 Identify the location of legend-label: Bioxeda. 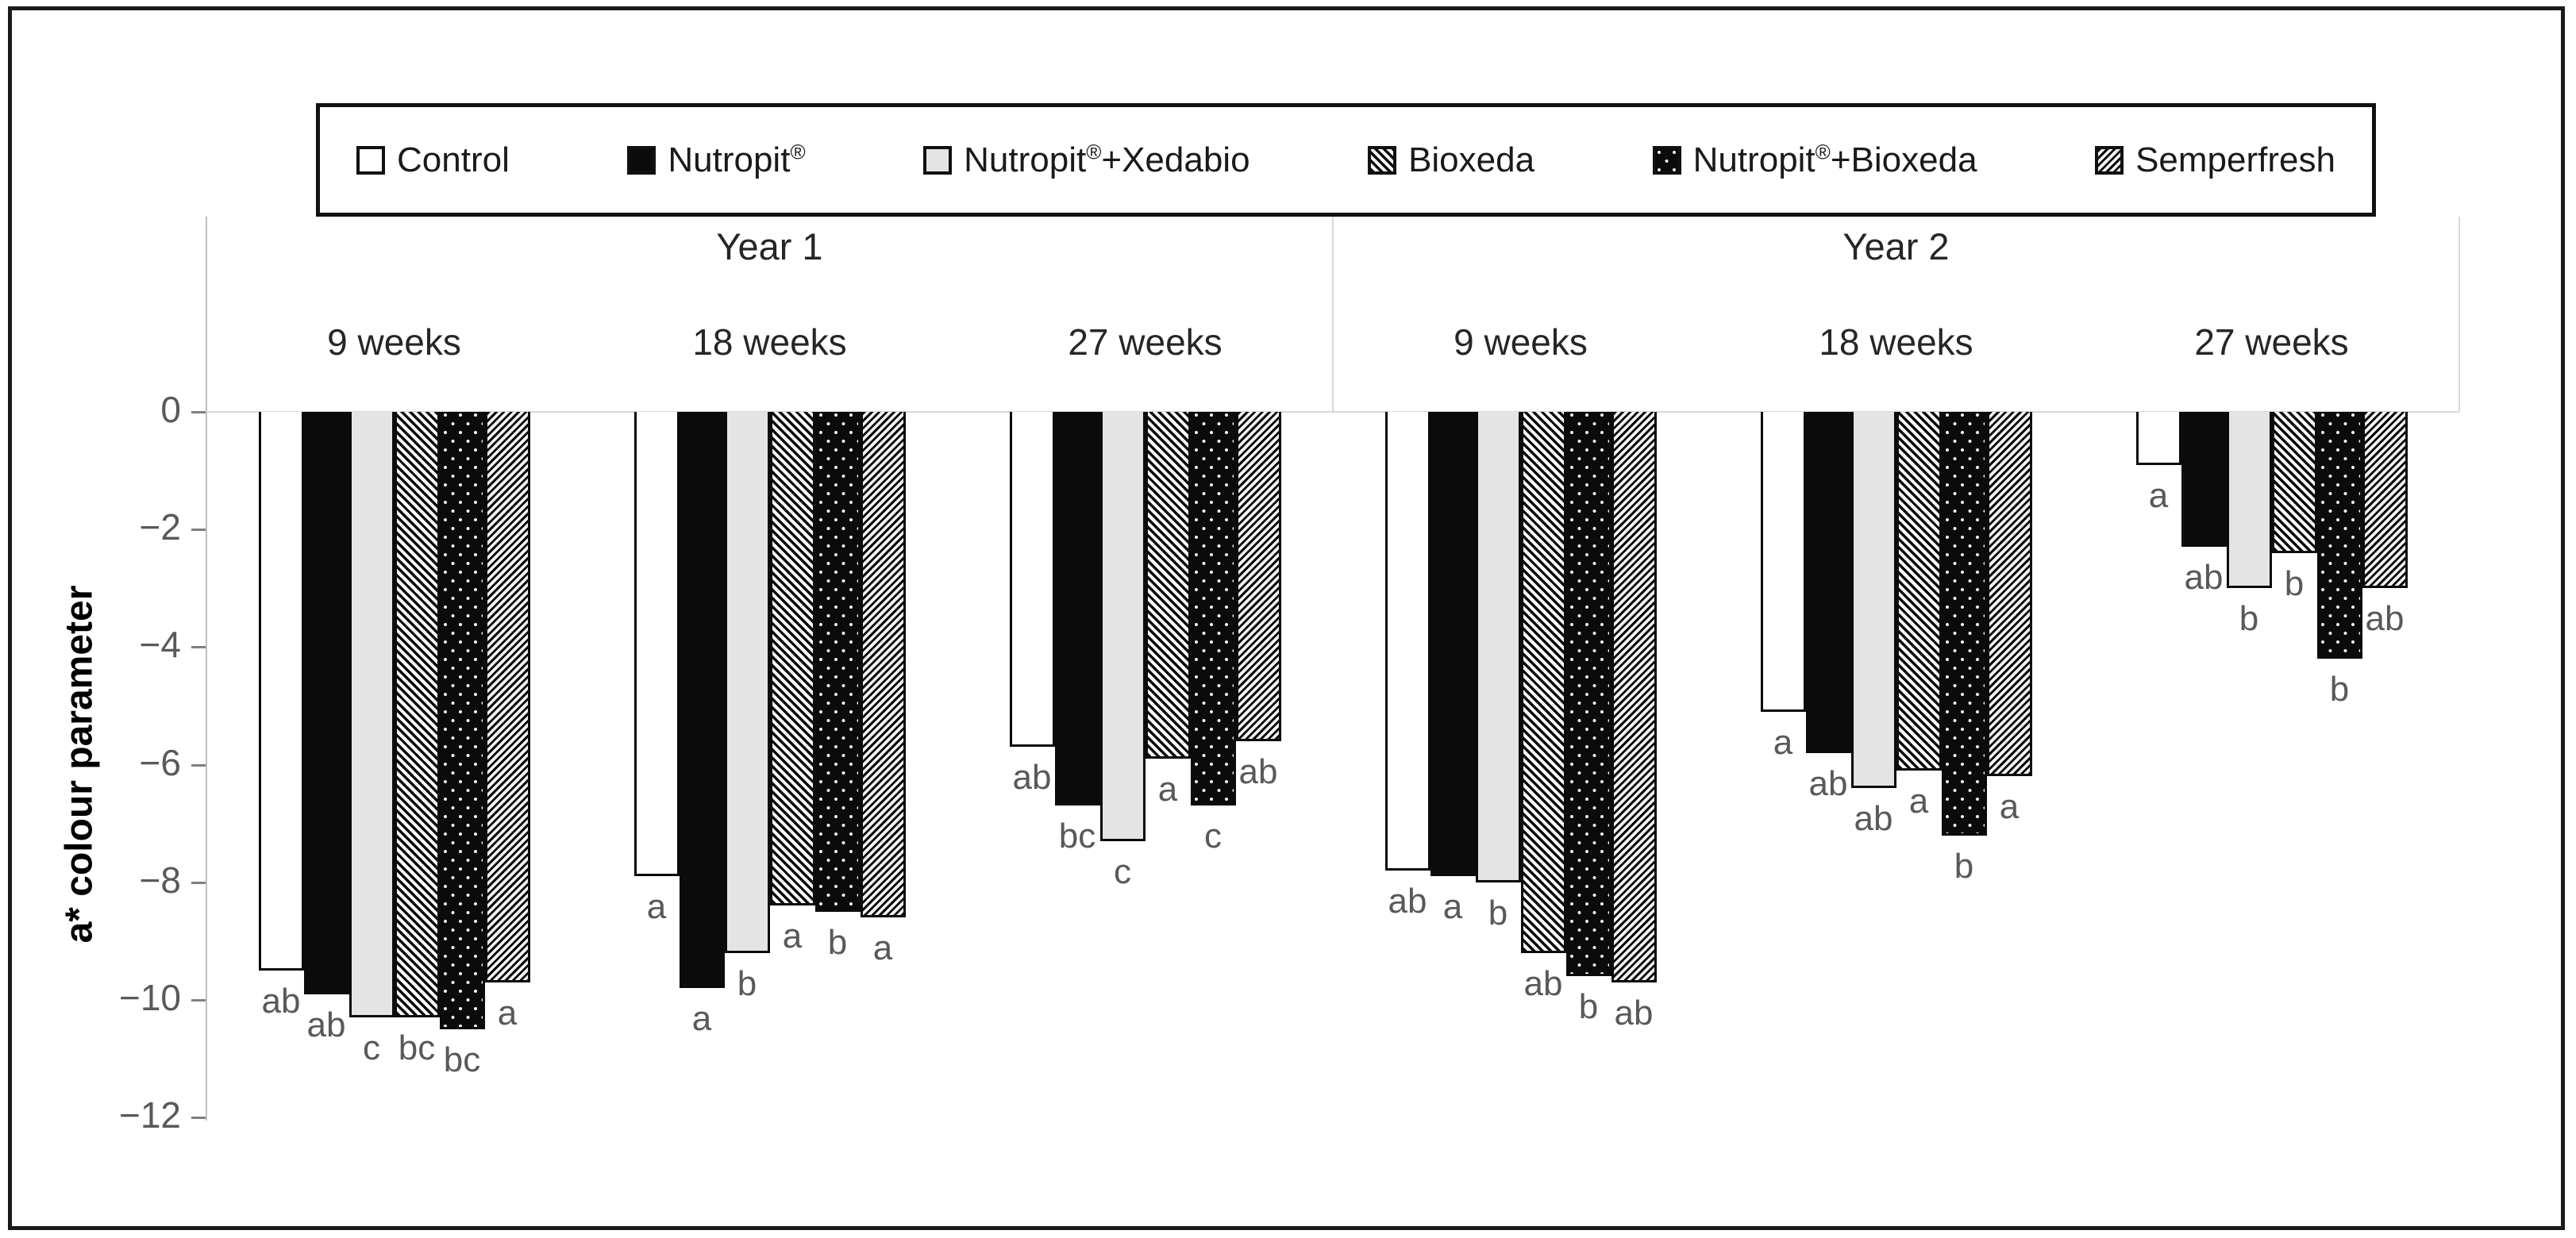
(1471, 159).